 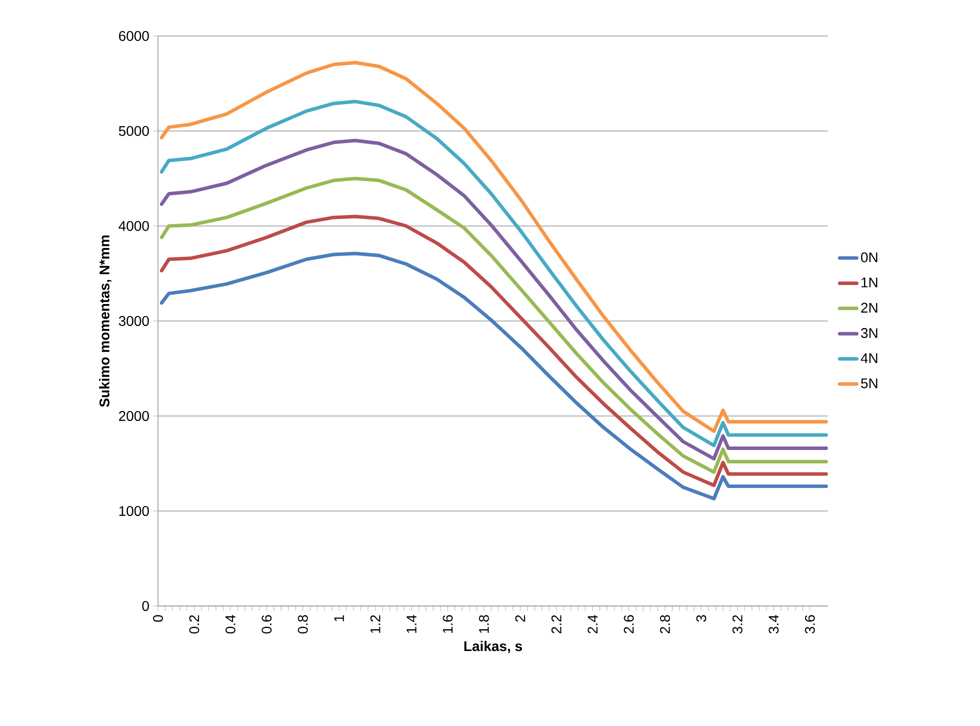 What do you see at coordinates (158, 618) in the screenshot?
I see `x-tick-label: 0` at bounding box center [158, 618].